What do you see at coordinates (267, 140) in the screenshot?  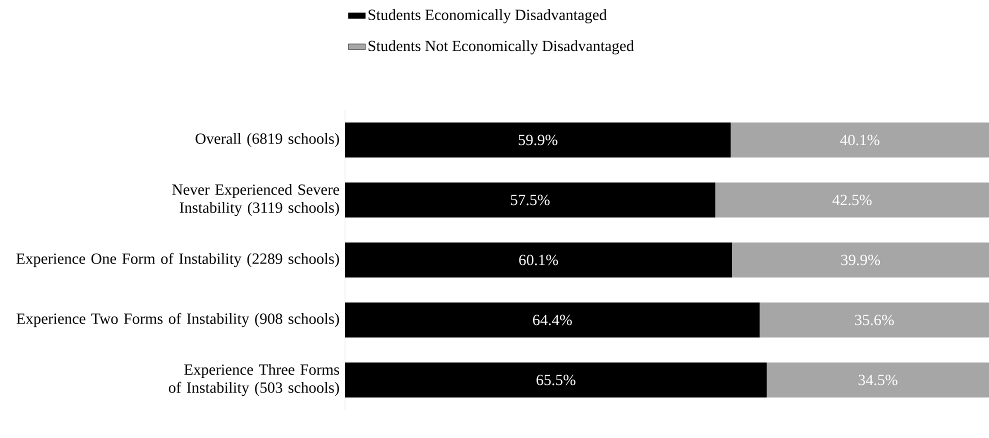 I see `y-tick-label: Overall (6819 schools)` at bounding box center [267, 140].